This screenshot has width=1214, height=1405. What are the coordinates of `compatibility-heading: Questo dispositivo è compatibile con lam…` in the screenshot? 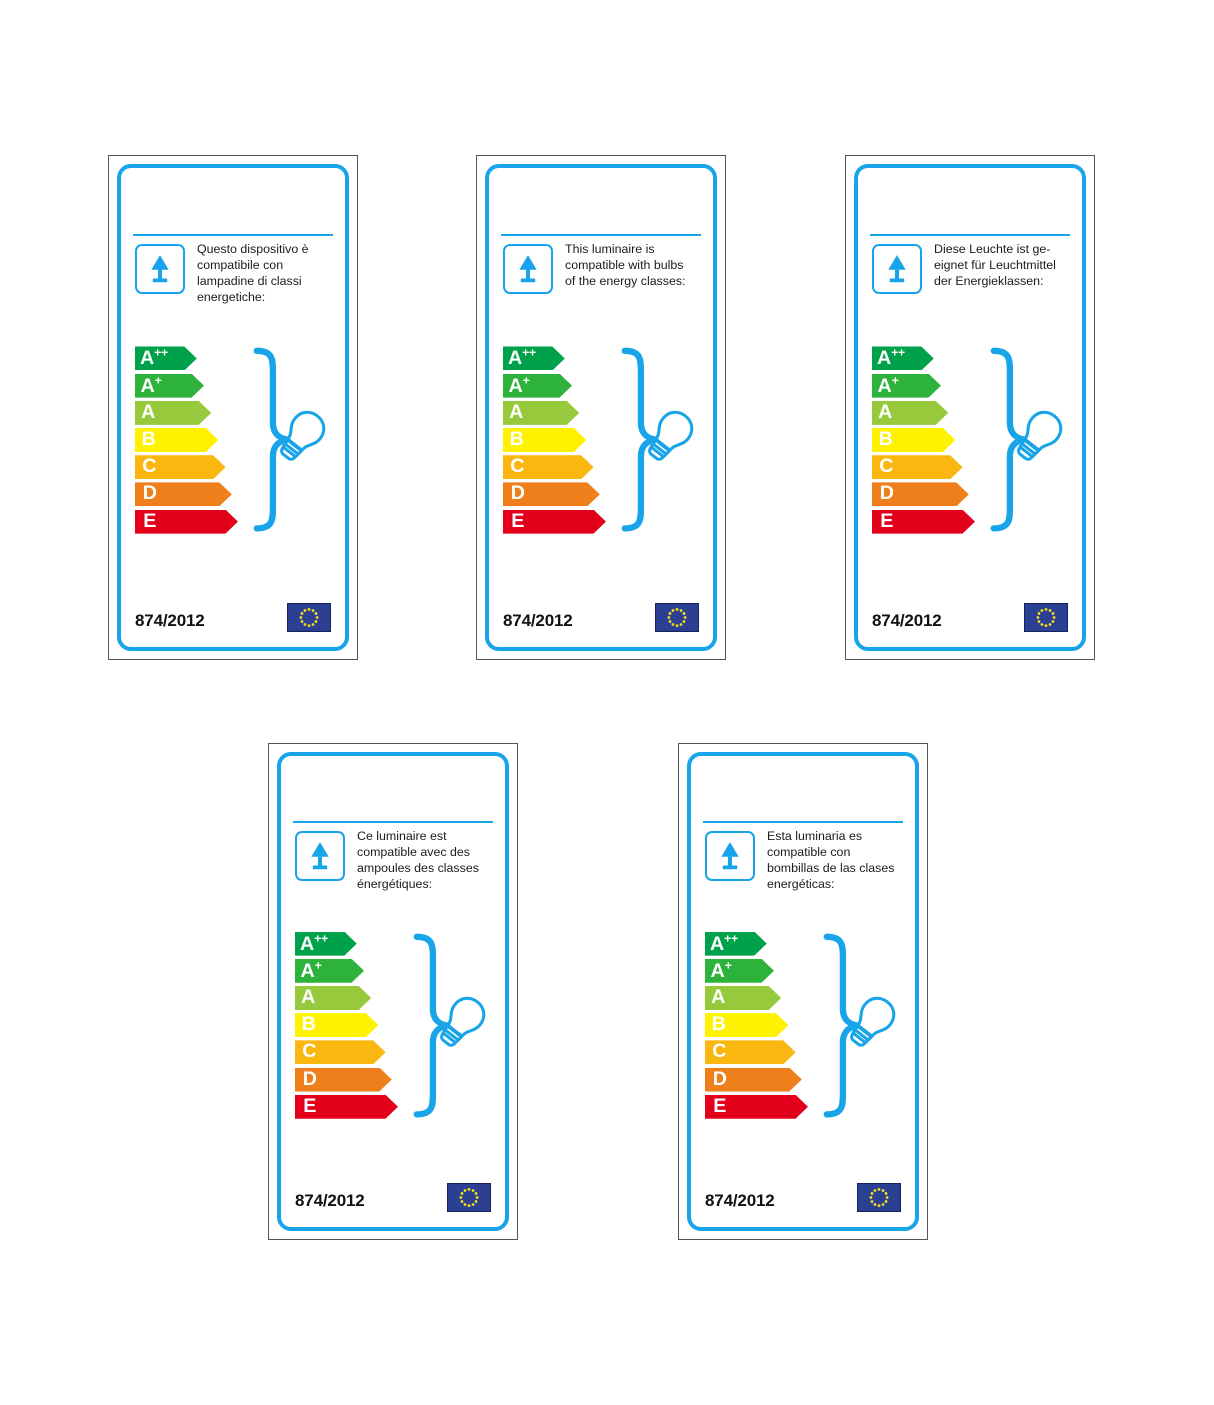 It's located at (253, 273).